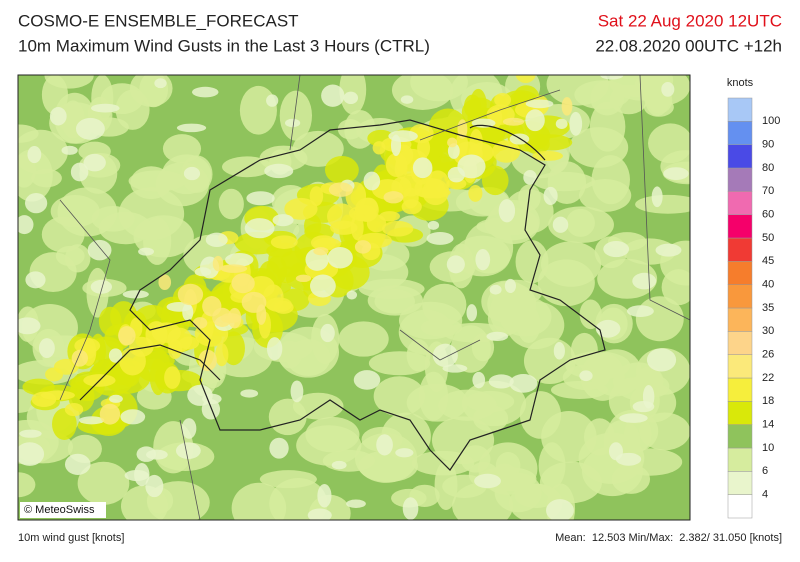  Describe the element at coordinates (768, 145) in the screenshot. I see `colorbar-label: 90` at that location.